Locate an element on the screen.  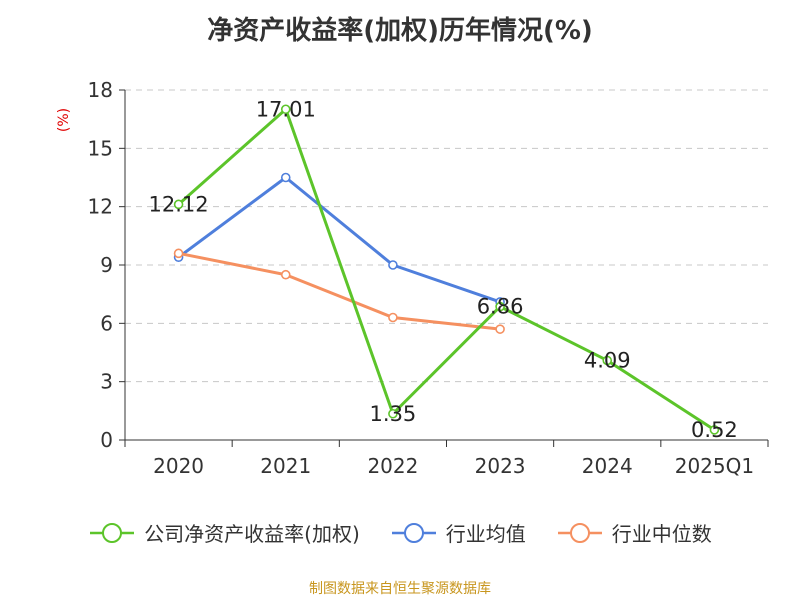
chart-legend: 公司净资产收益率(加权) 行业均值 行业中位数 is located at coordinates (400, 532).